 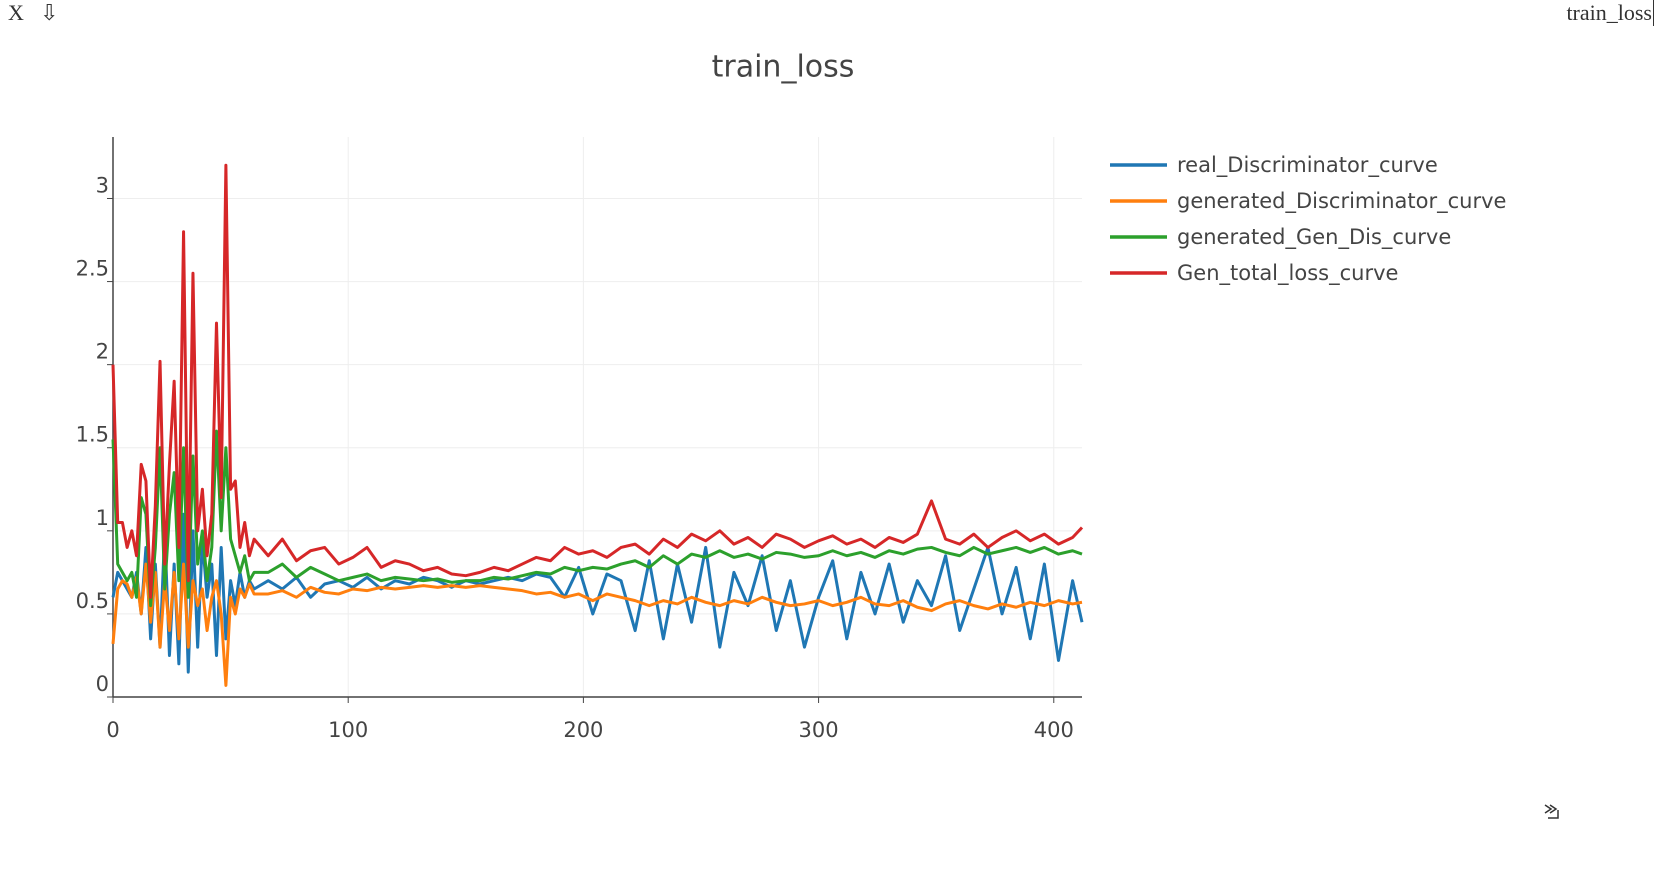 I want to click on y-tick-label: 1, so click(x=102, y=518).